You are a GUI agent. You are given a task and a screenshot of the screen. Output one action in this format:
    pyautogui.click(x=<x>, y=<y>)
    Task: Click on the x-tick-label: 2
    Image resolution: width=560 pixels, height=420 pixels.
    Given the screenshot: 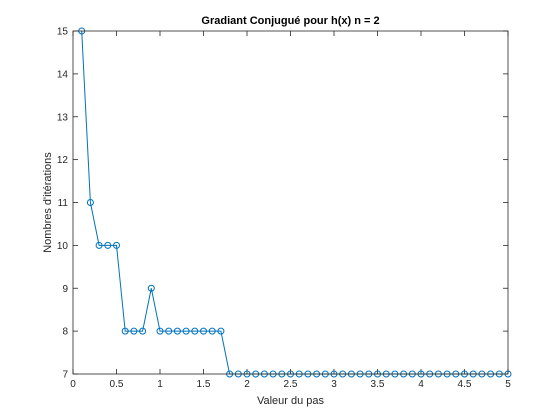 What is the action you would take?
    pyautogui.click(x=247, y=384)
    